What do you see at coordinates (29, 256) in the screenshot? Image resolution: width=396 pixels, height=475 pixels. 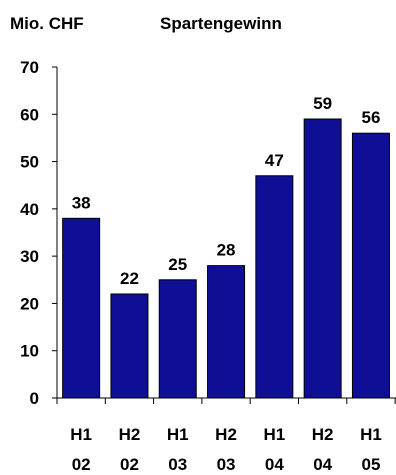 I see `y-tick-label: 30` at bounding box center [29, 256].